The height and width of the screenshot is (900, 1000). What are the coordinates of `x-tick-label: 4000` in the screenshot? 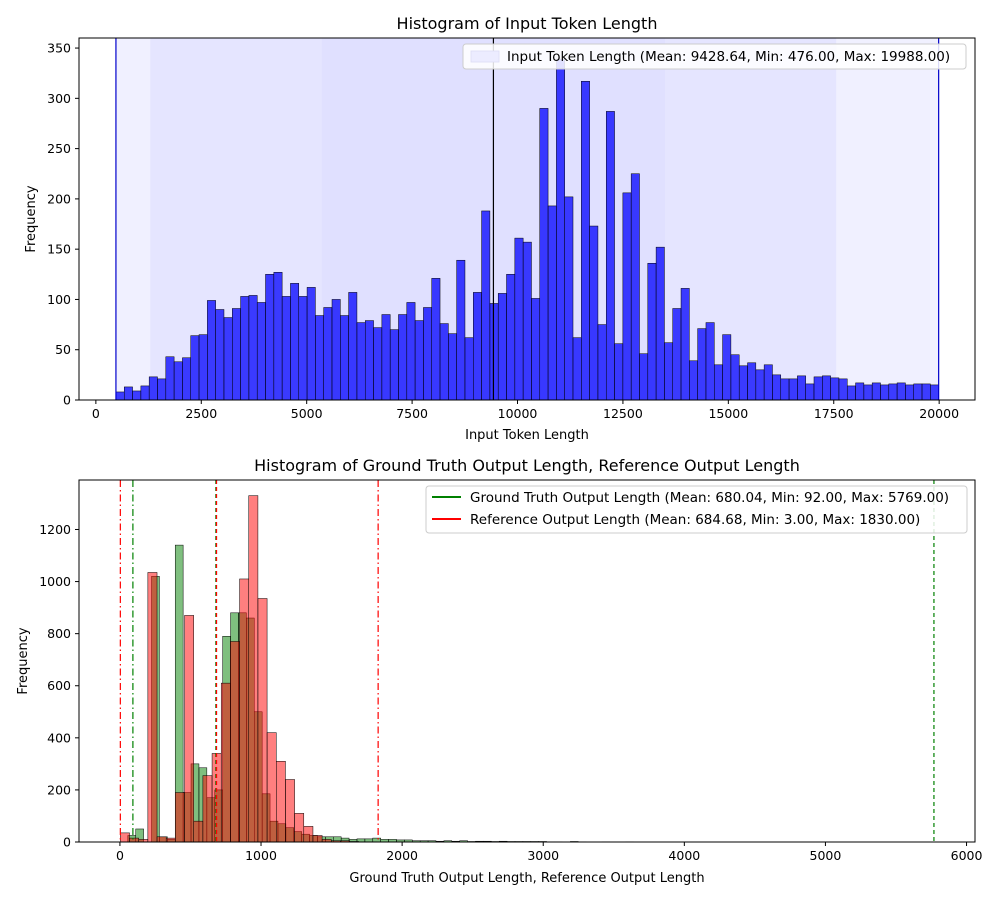 It's located at (684, 855).